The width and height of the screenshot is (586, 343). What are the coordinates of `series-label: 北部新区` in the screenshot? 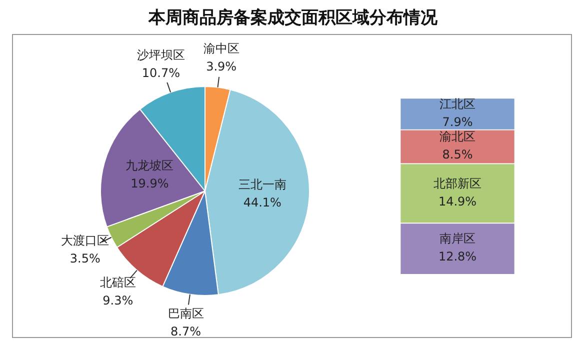 It's located at (458, 183).